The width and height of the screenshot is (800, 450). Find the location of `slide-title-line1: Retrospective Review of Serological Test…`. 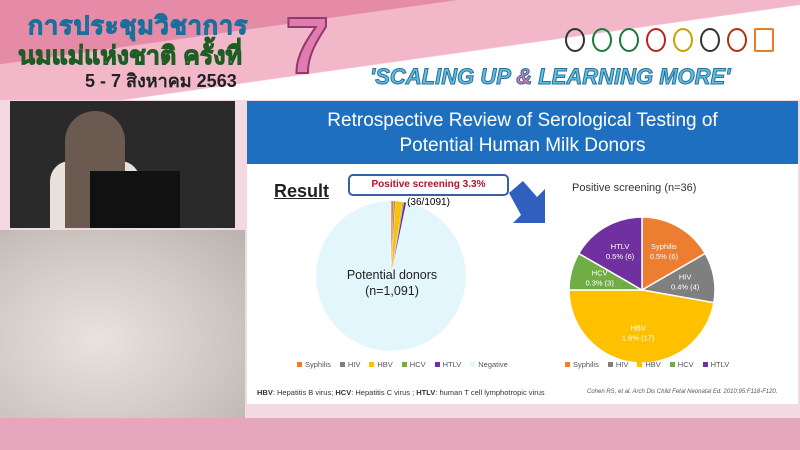

slide-title-line1: Retrospective Review of Serological Test… is located at coordinates (522, 120).